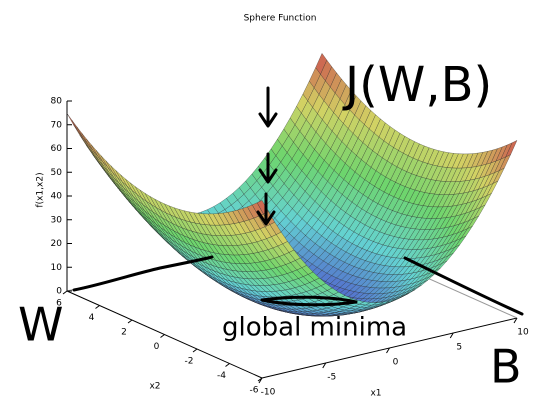 The width and height of the screenshot is (560, 420). I want to click on annotation-minima: global minima, so click(314, 328).